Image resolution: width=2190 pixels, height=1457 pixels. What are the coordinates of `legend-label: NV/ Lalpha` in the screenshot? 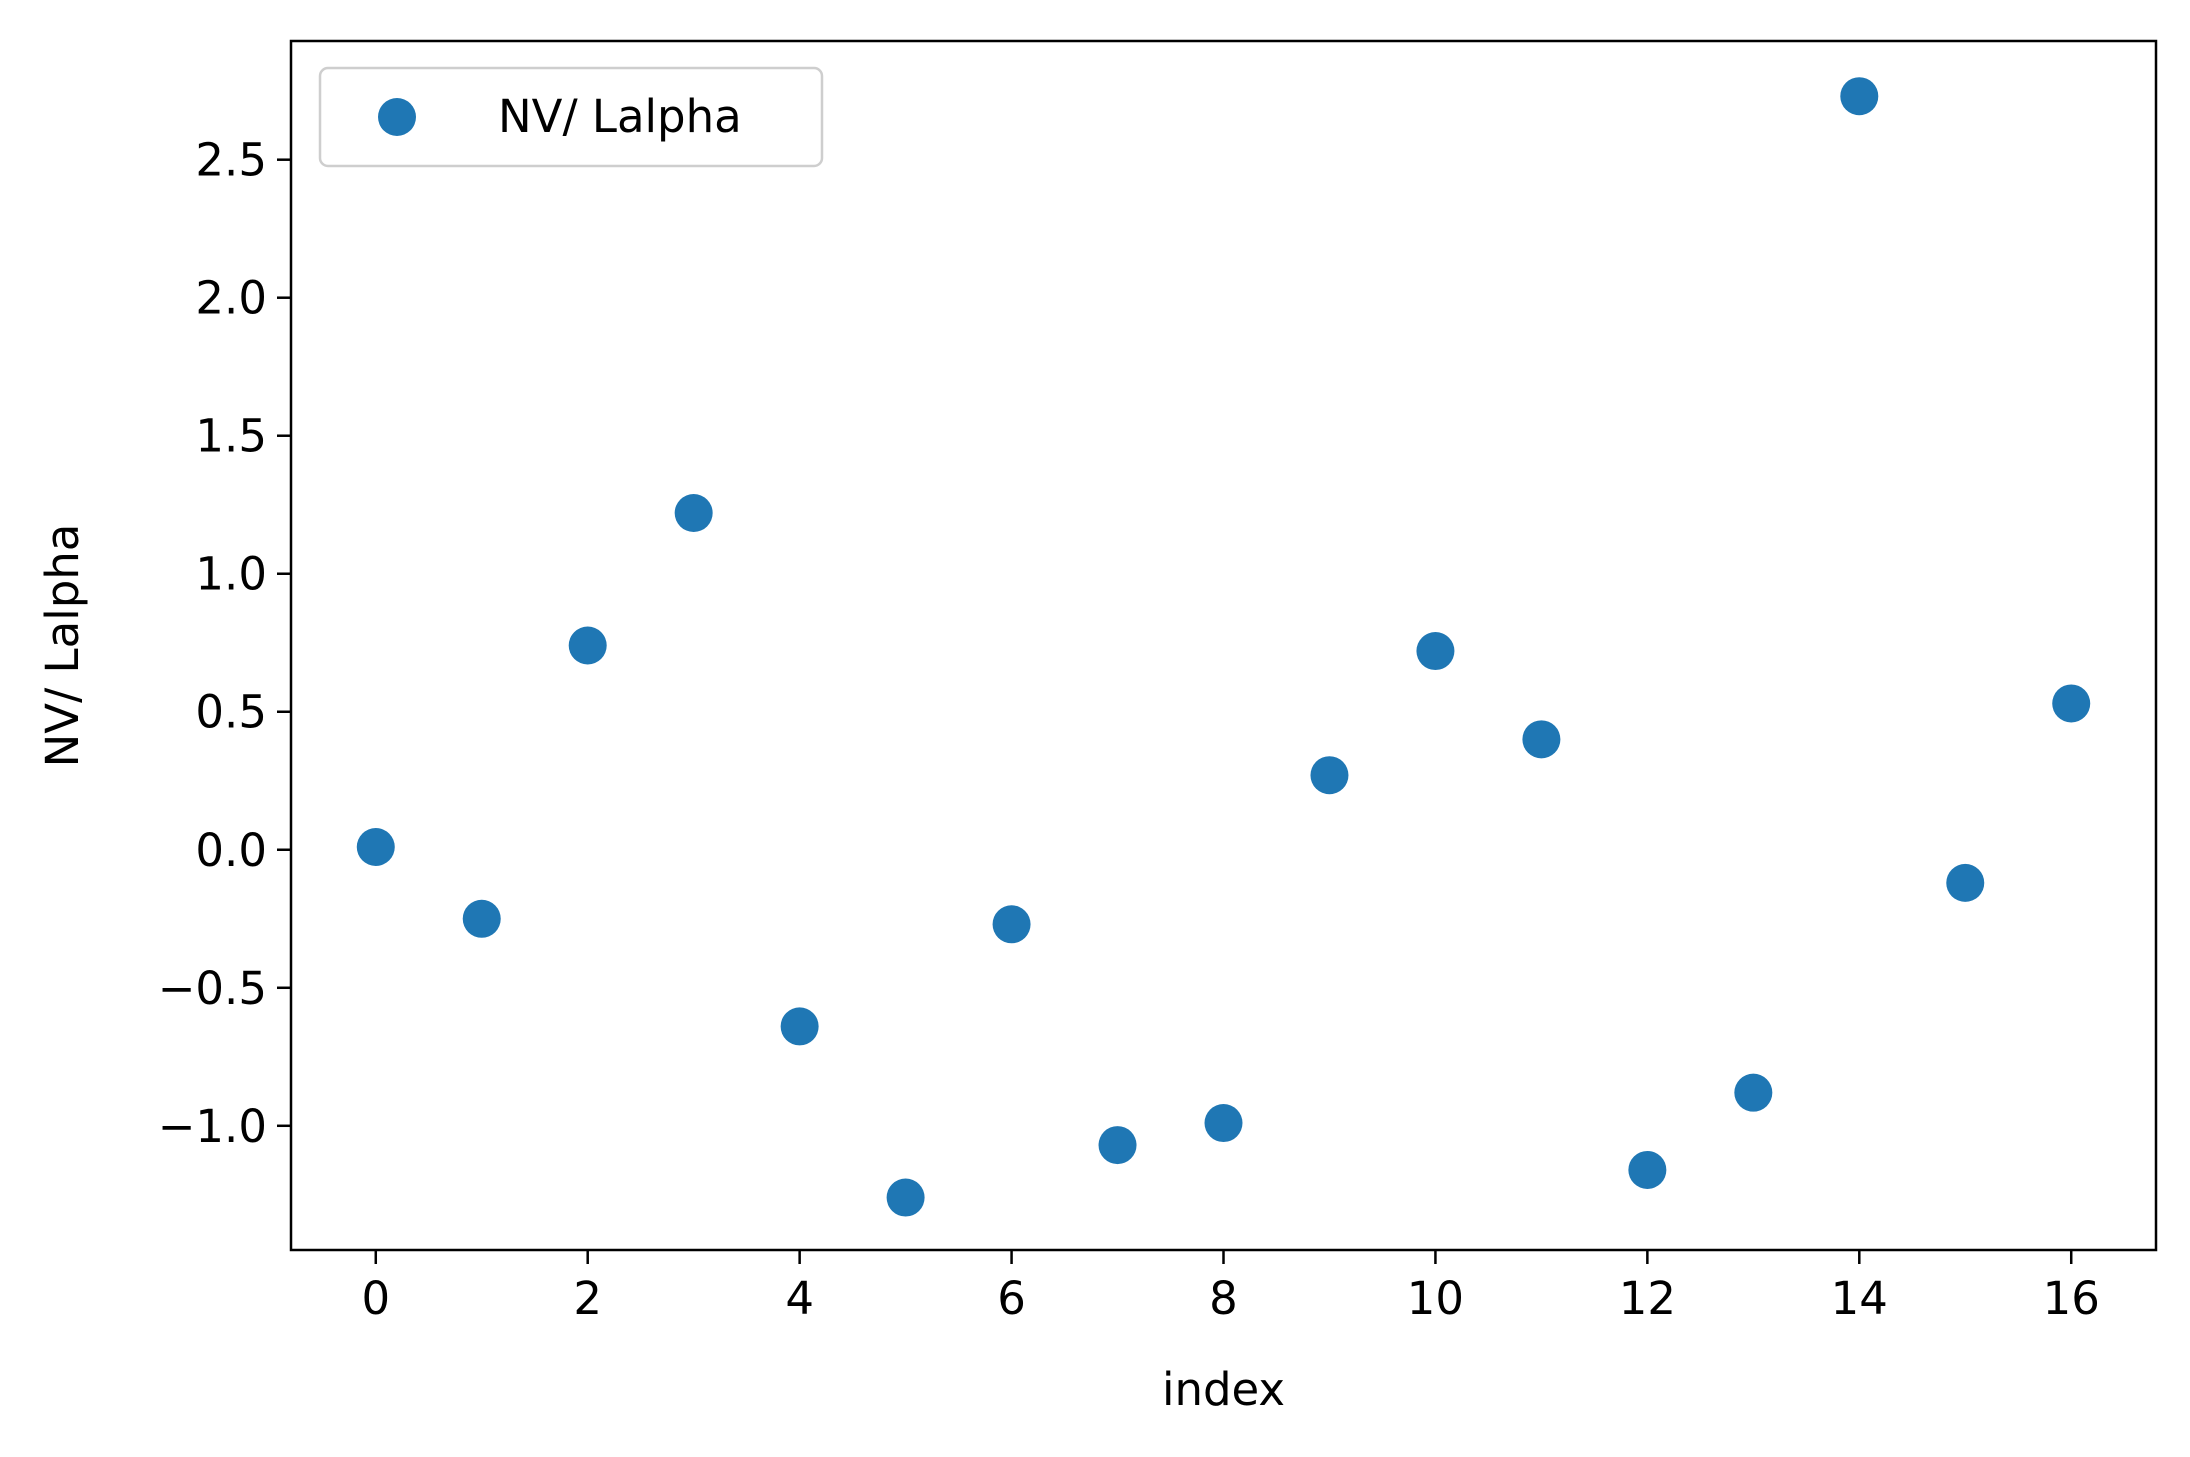 It's located at (620, 116).